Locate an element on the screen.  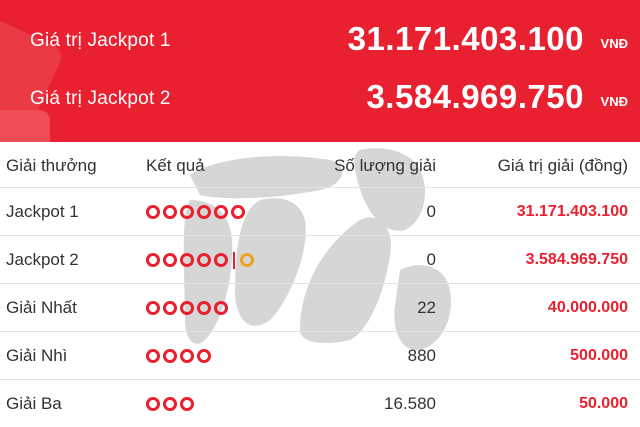
table-row: Giải Ba 16.580 50.000 is located at coordinates (320, 403).